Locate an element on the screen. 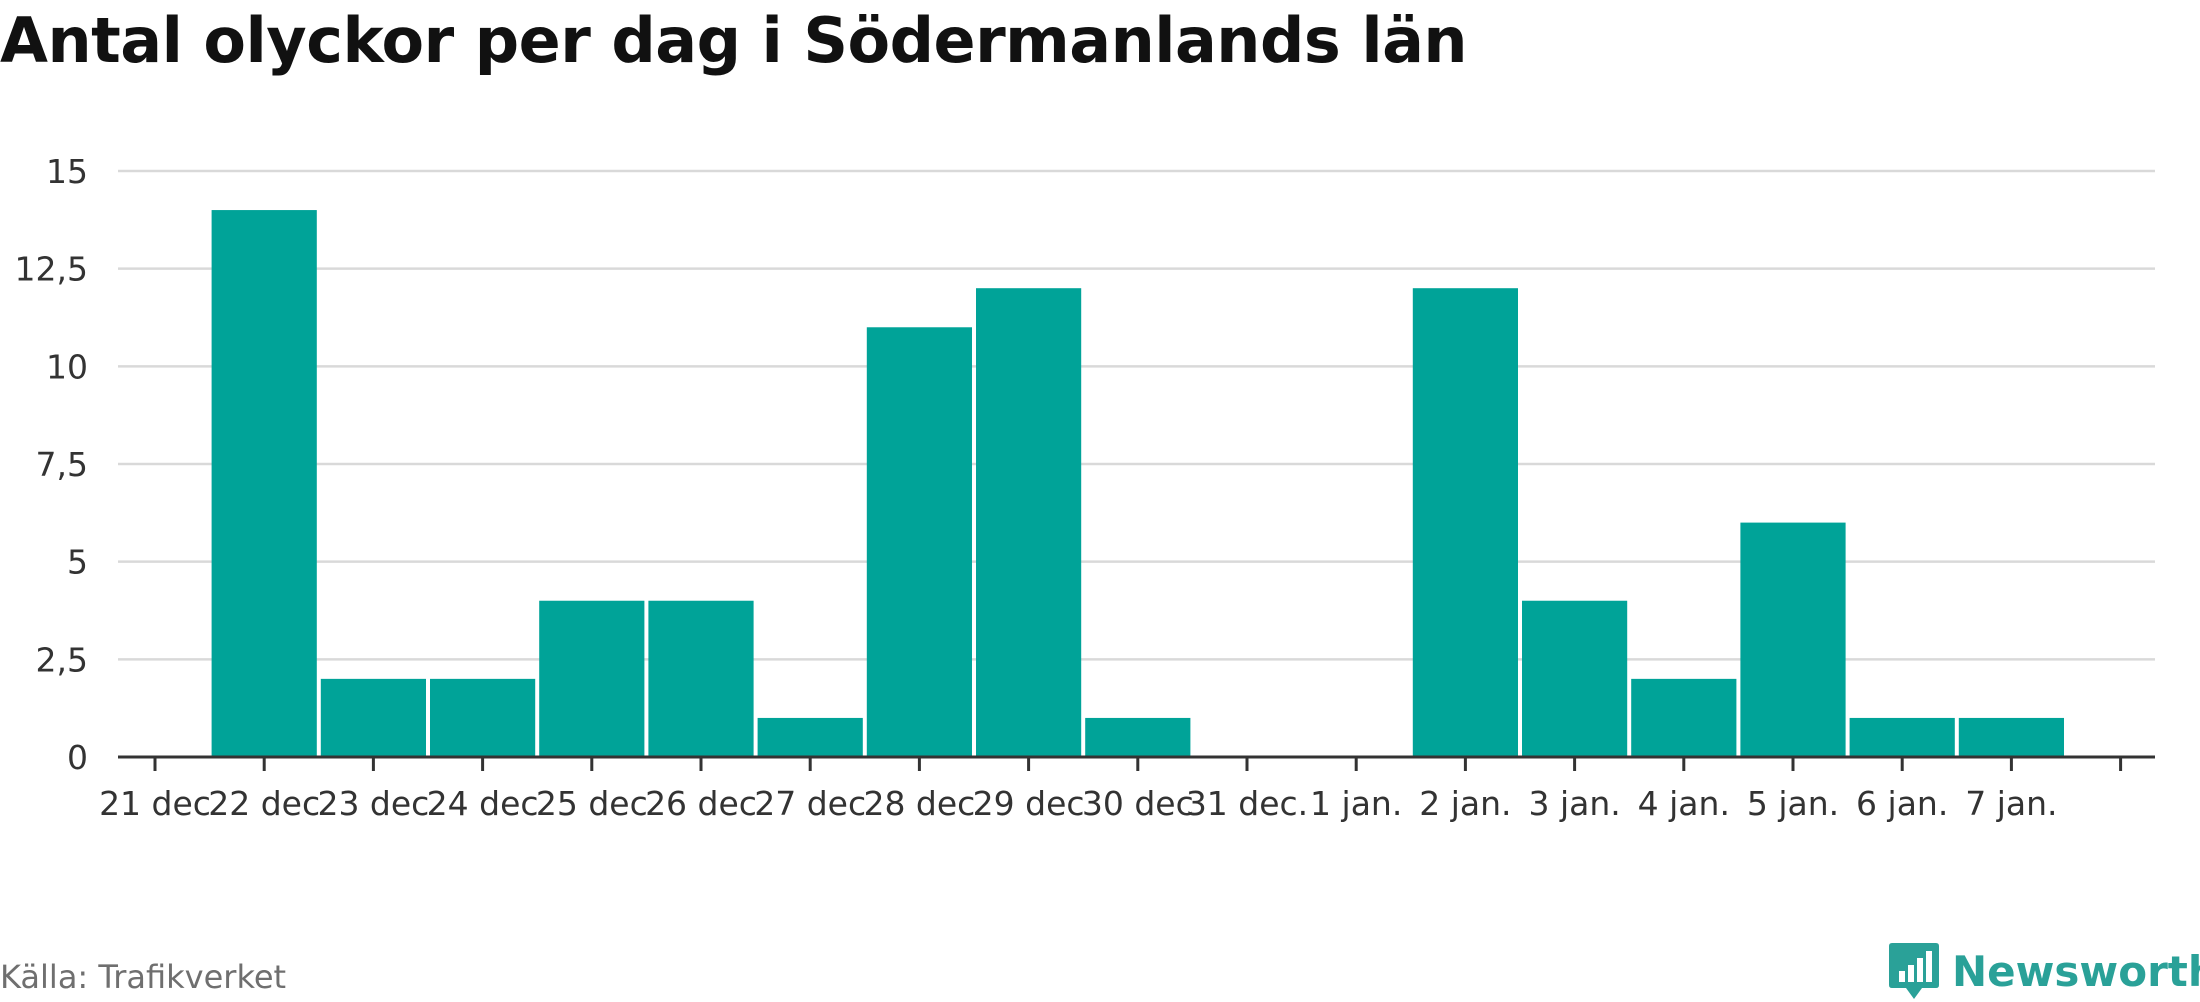 This screenshot has width=2200, height=1002. x-tick-label: 26 dec is located at coordinates (701, 803).